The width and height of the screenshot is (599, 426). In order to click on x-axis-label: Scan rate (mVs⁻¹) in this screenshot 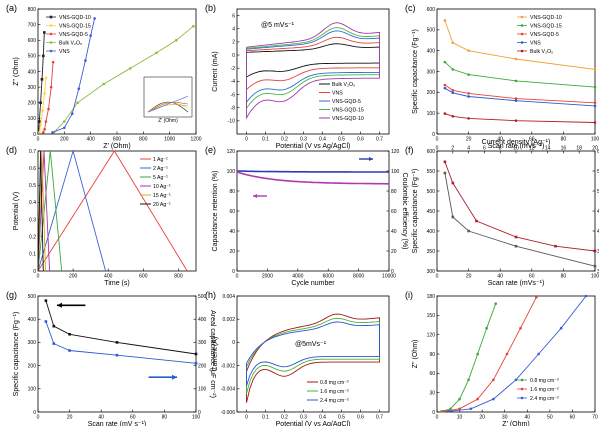, I will do `click(516, 283)`.